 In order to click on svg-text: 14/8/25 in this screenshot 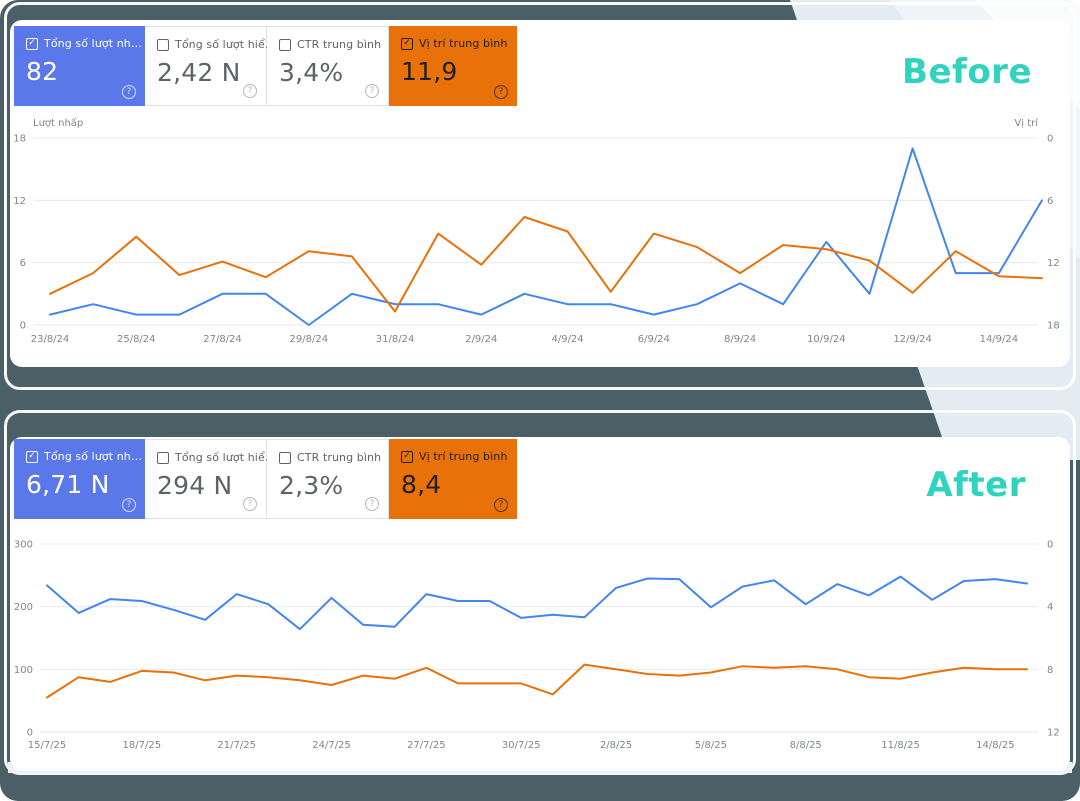, I will do `click(995, 745)`.